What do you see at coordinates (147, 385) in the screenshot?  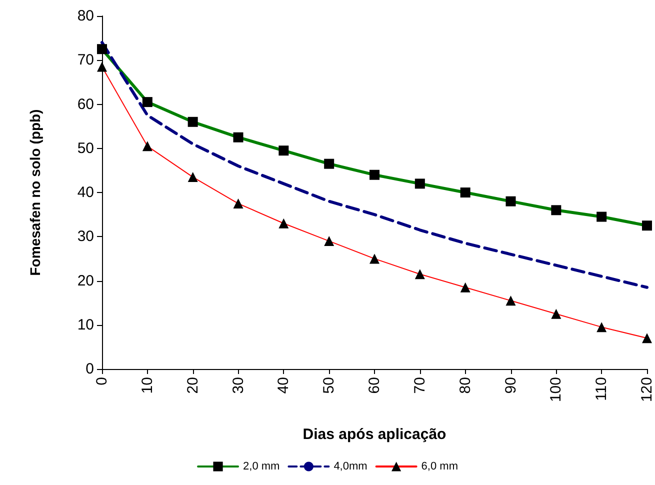 I see `x-tick-label: 10` at bounding box center [147, 385].